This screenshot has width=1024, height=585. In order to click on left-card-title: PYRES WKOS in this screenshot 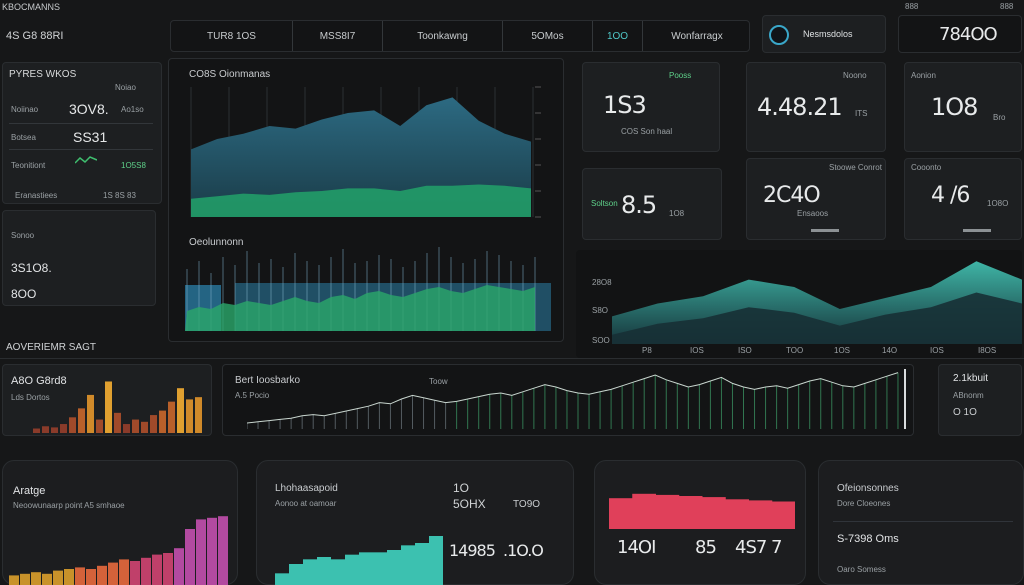, I will do `click(43, 74)`.